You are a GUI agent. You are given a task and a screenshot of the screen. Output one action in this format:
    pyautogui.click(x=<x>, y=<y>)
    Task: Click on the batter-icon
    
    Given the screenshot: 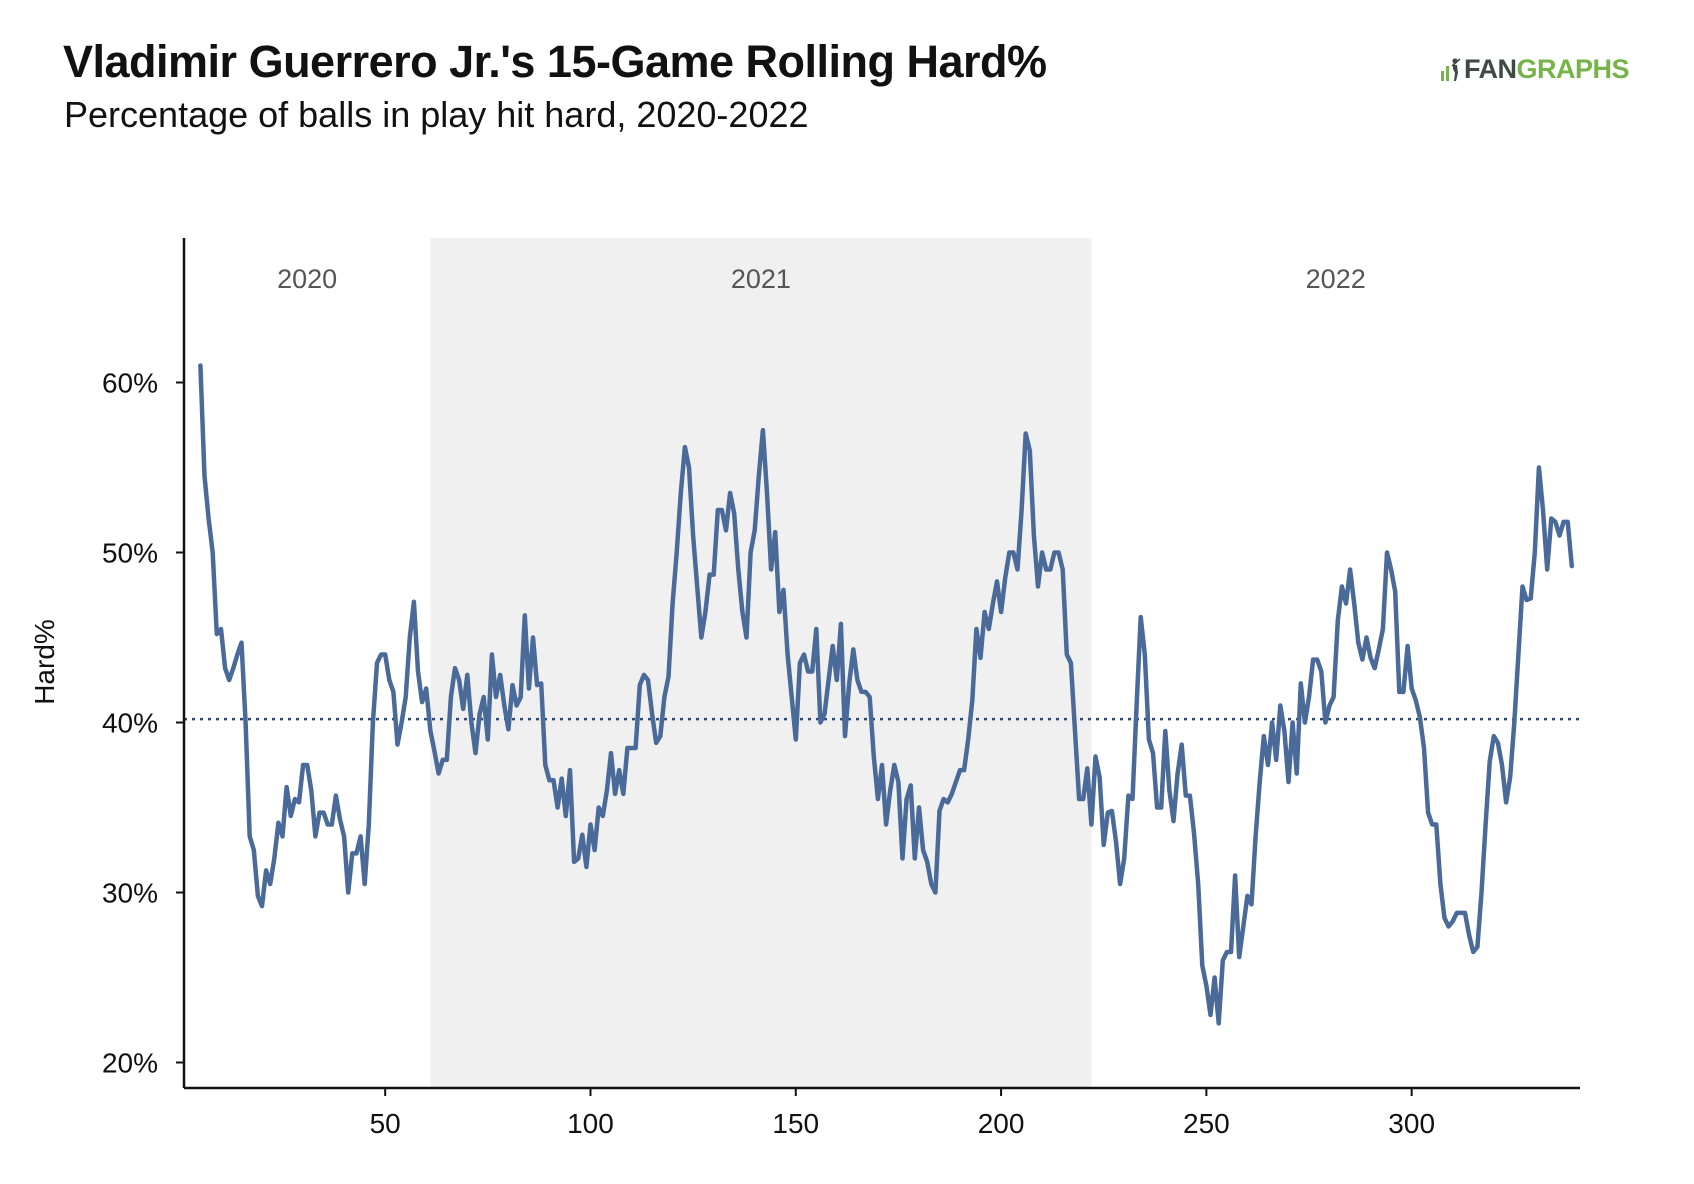 What is the action you would take?
    pyautogui.click(x=1451, y=69)
    